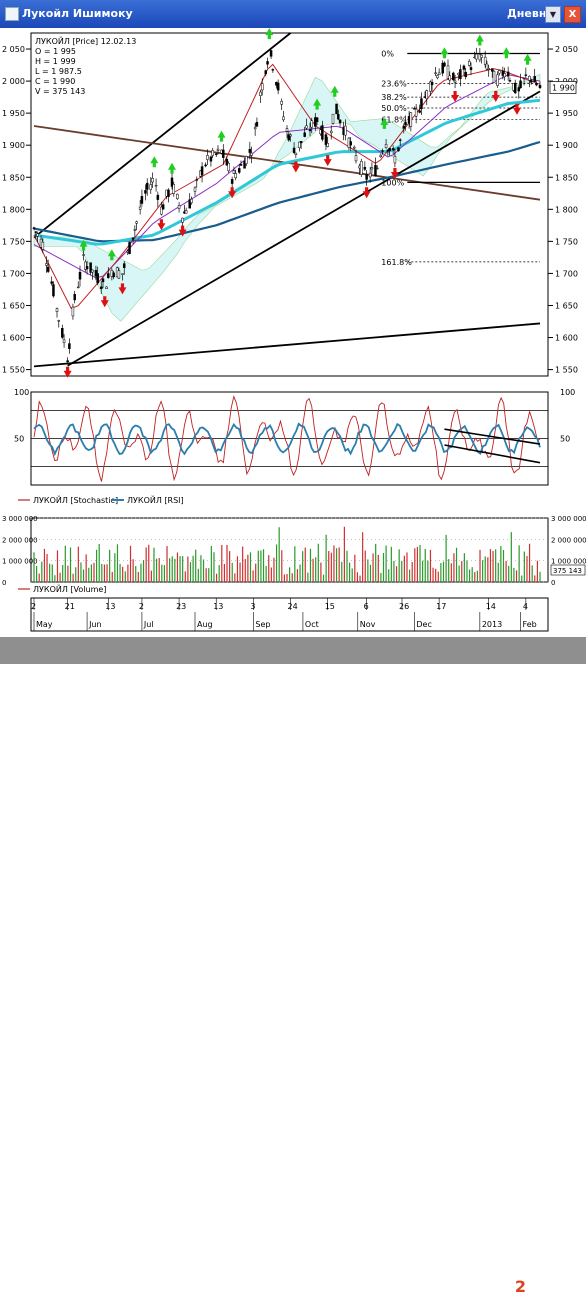 This screenshot has height=1296, width=586. Describe the element at coordinates (20, 519) in the screenshot. I see `y-tick-label: 3 000 000` at that location.